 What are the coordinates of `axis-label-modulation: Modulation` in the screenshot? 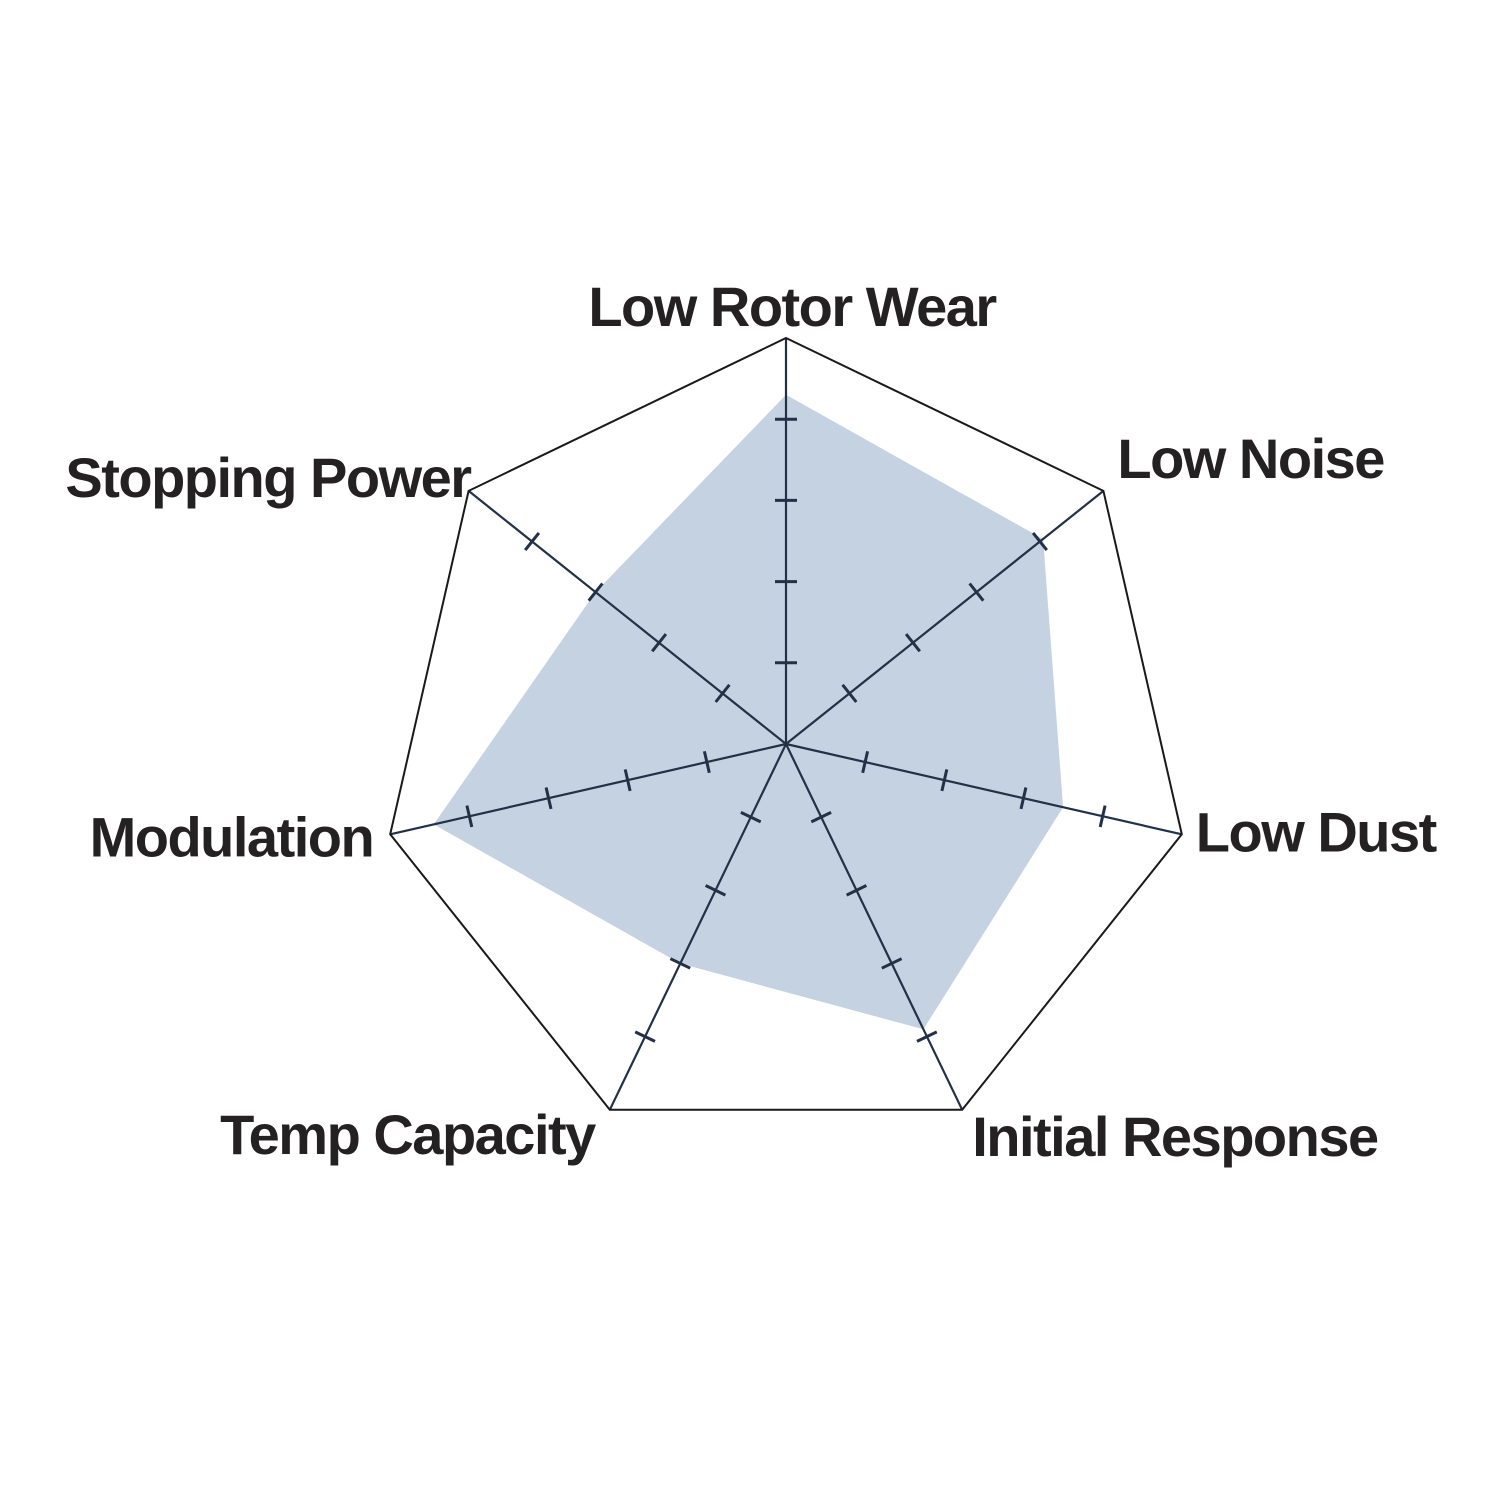 It's located at (232, 836).